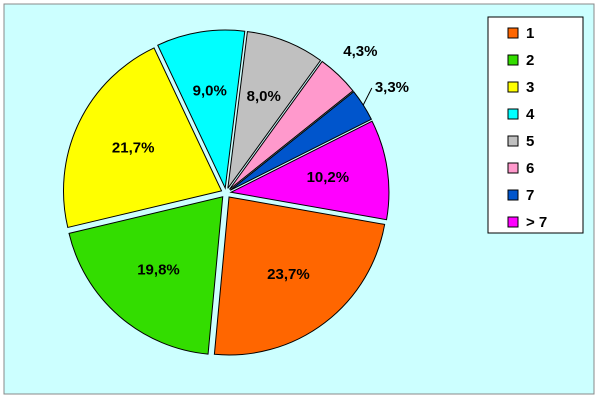 Image resolution: width=600 pixels, height=405 pixels. Describe the element at coordinates (288, 274) in the screenshot. I see `data-label: 23,7%` at that location.